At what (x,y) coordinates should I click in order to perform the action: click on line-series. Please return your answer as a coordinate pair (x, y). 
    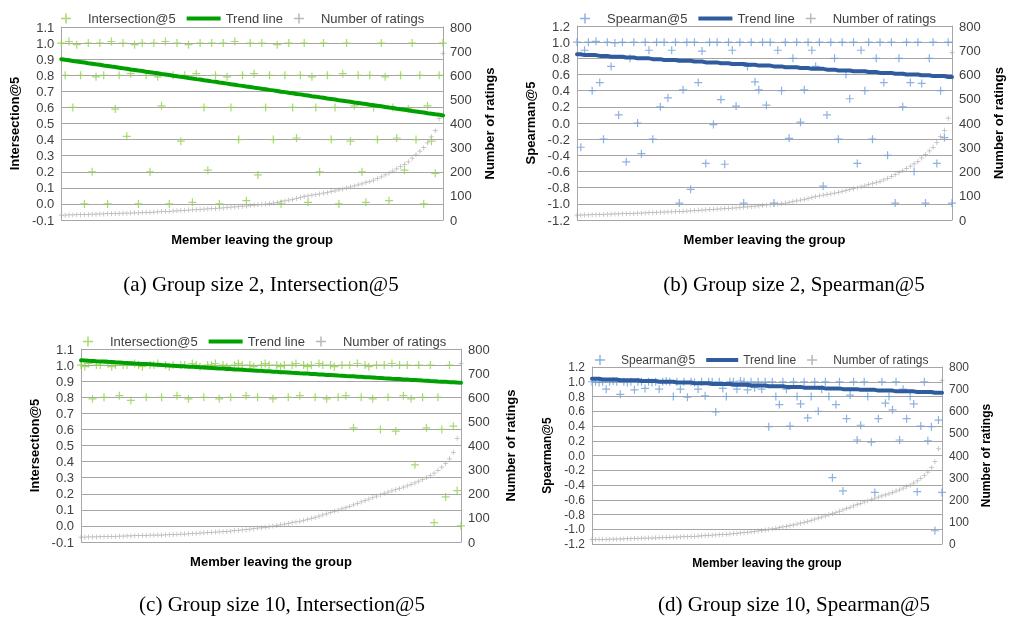
    Looking at the image, I should click on (271, 371).